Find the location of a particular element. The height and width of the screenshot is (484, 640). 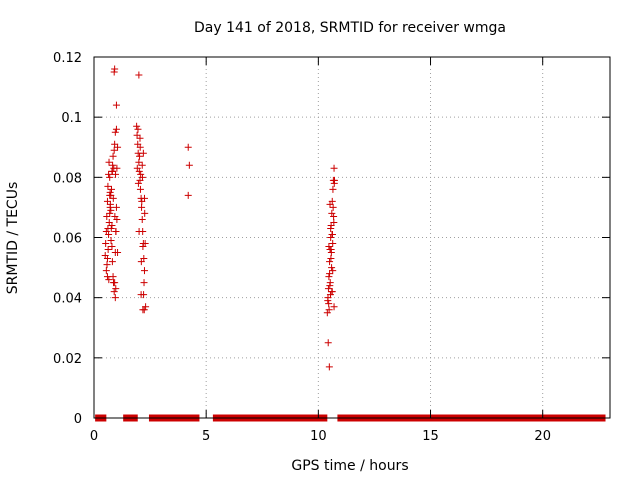

x-tick-label: 20 is located at coordinates (542, 436).